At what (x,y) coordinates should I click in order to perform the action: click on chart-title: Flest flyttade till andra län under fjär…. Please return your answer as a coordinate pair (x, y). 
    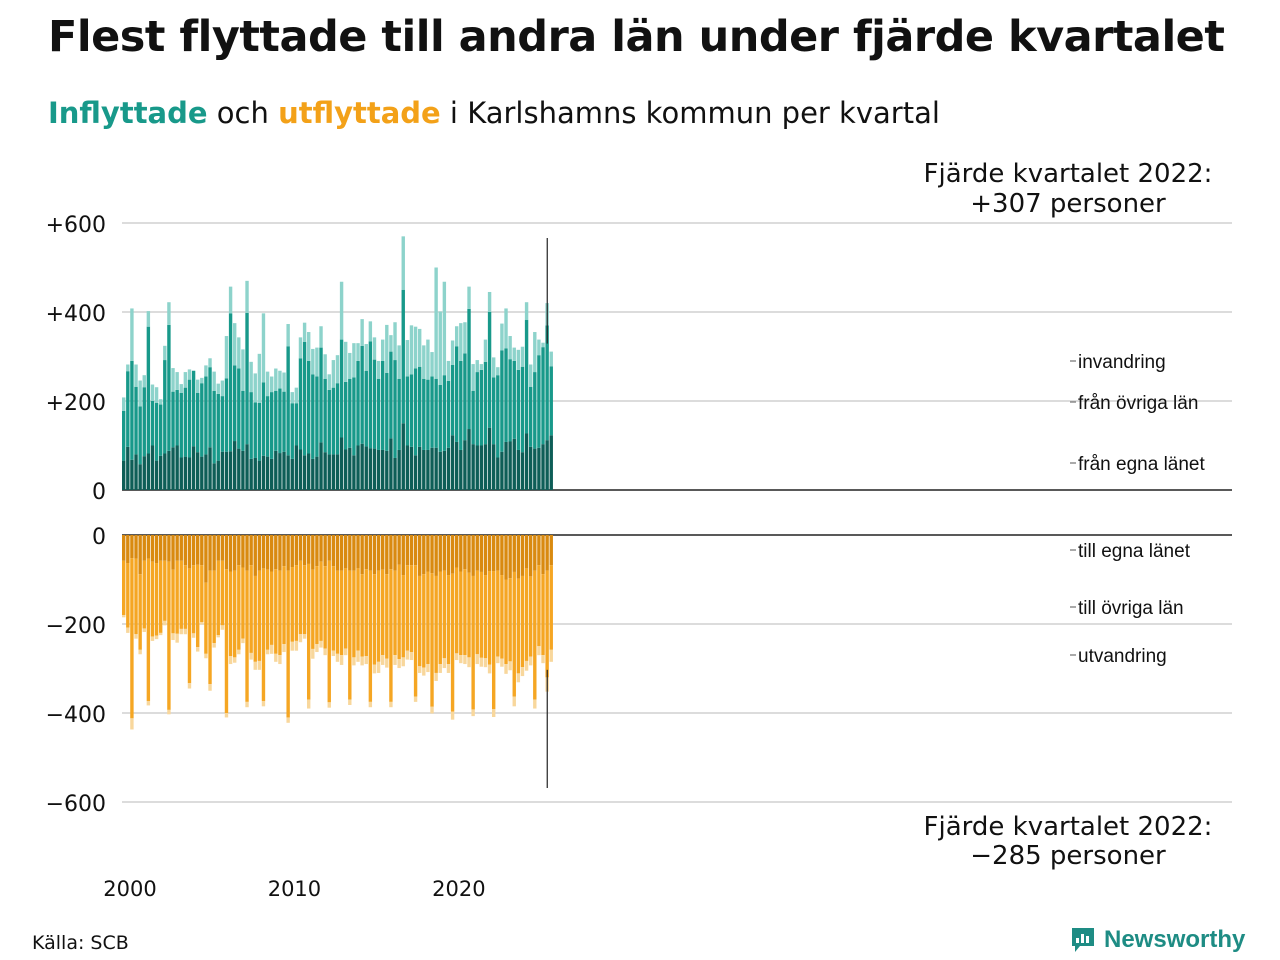
    Looking at the image, I should click on (636, 37).